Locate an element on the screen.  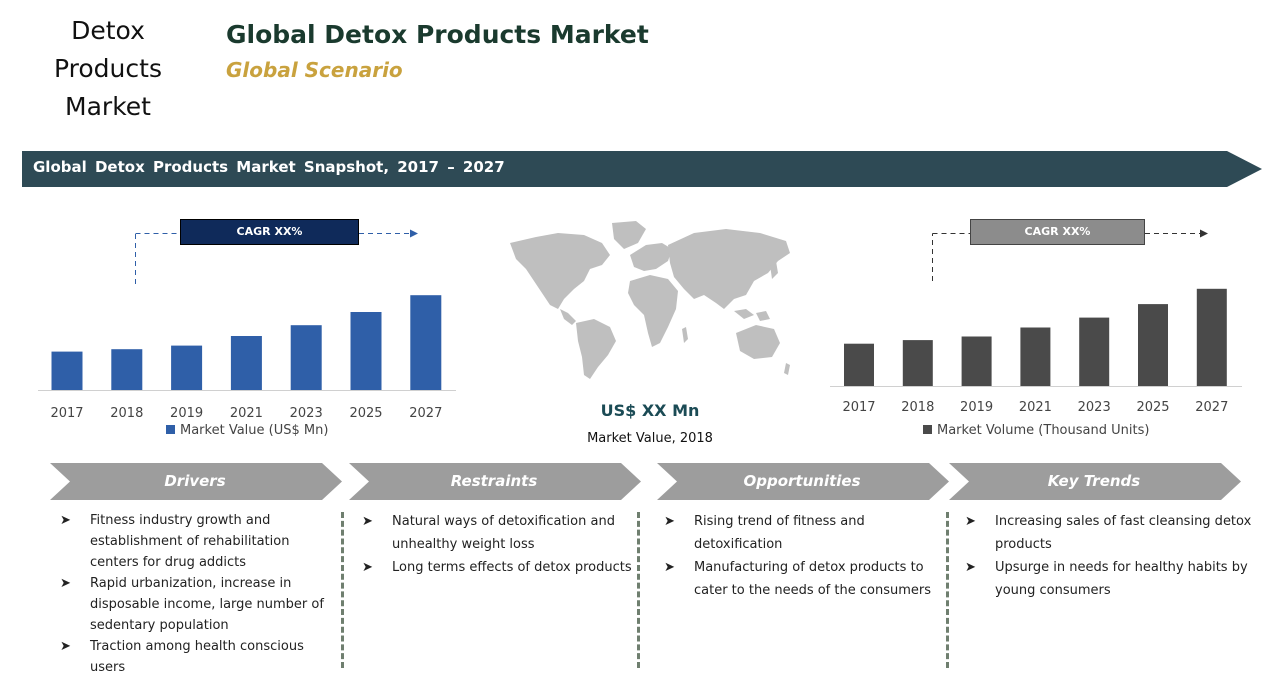
side-title: Detox Products Market is located at coordinates (108, 69).